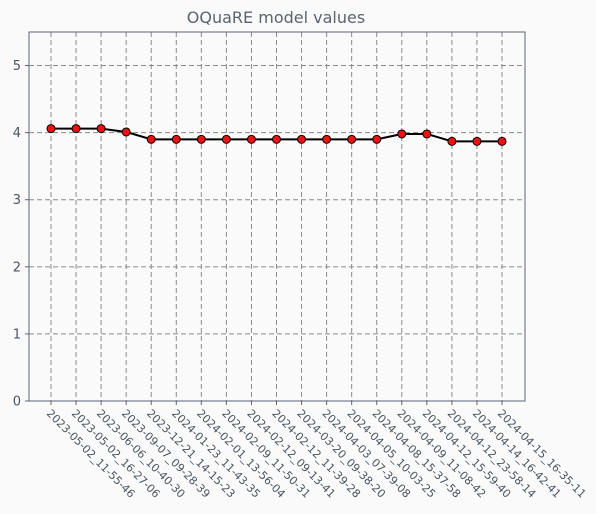 Image resolution: width=596 pixels, height=514 pixels. Describe the element at coordinates (17, 402) in the screenshot. I see `y-tick-label: 0` at that location.